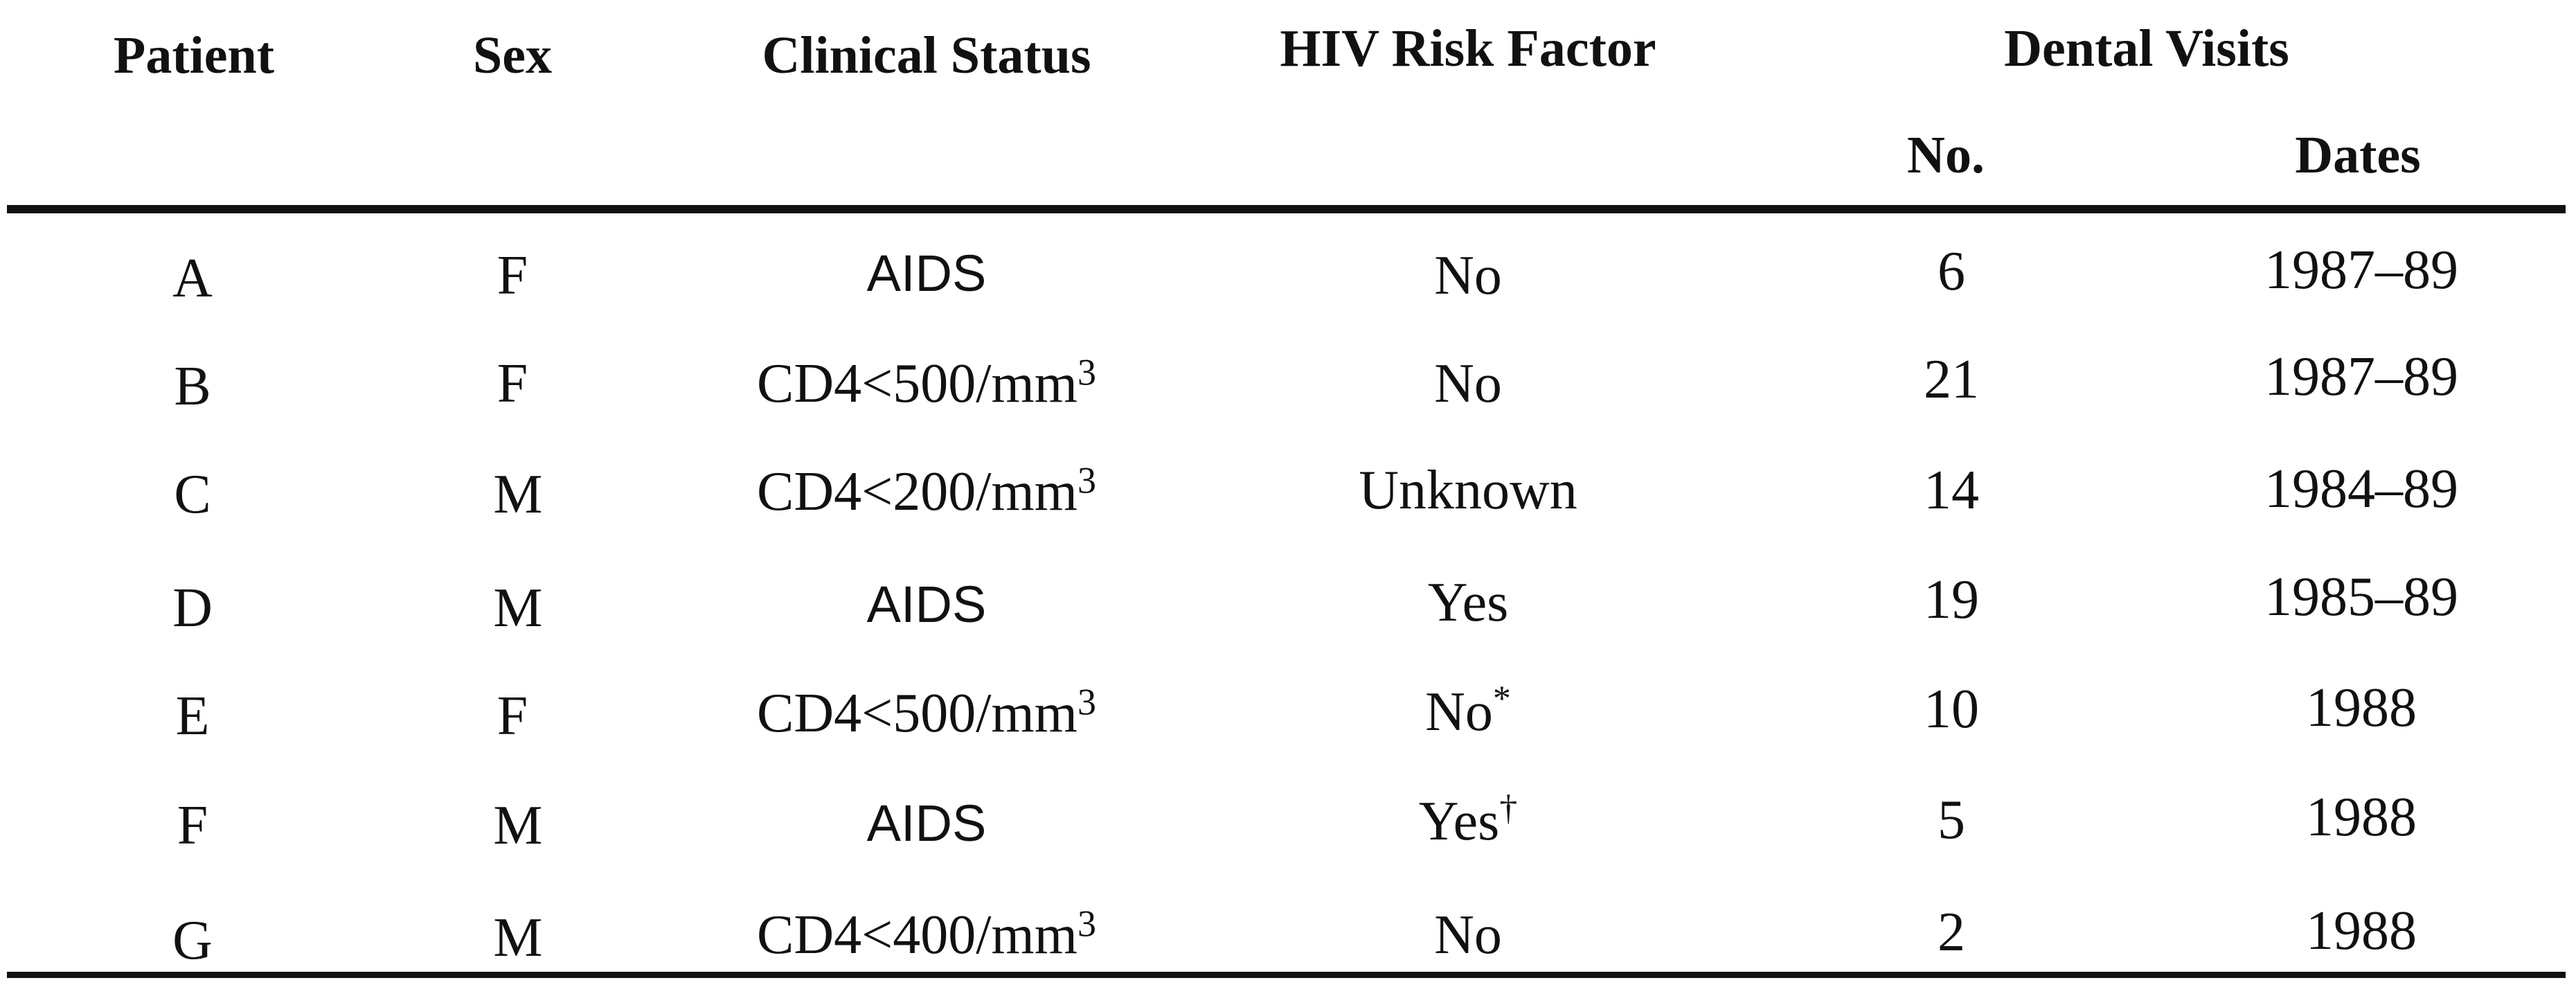  Describe the element at coordinates (1951, 490) in the screenshot. I see `cell-visit-count: 14` at that location.